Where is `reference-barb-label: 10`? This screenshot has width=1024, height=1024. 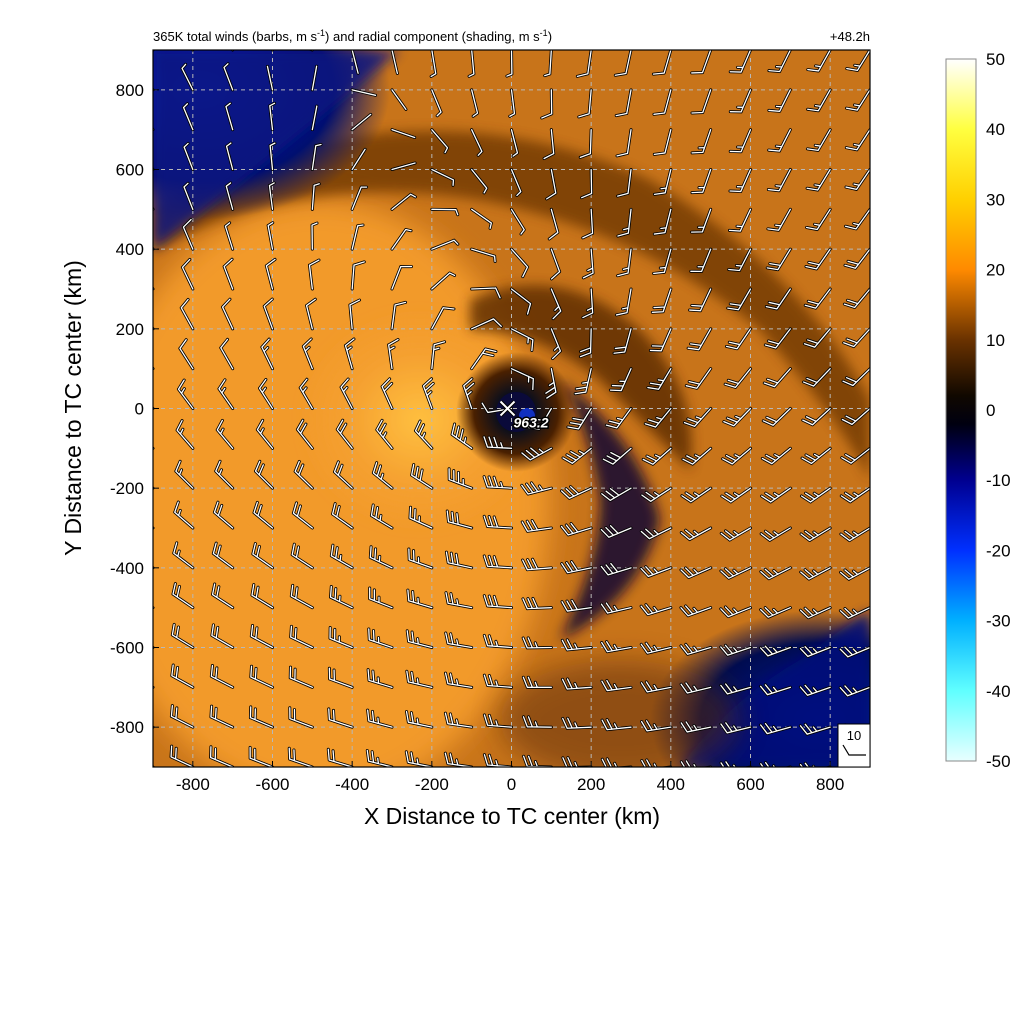
reference-barb-label: 10 is located at coordinates (854, 735).